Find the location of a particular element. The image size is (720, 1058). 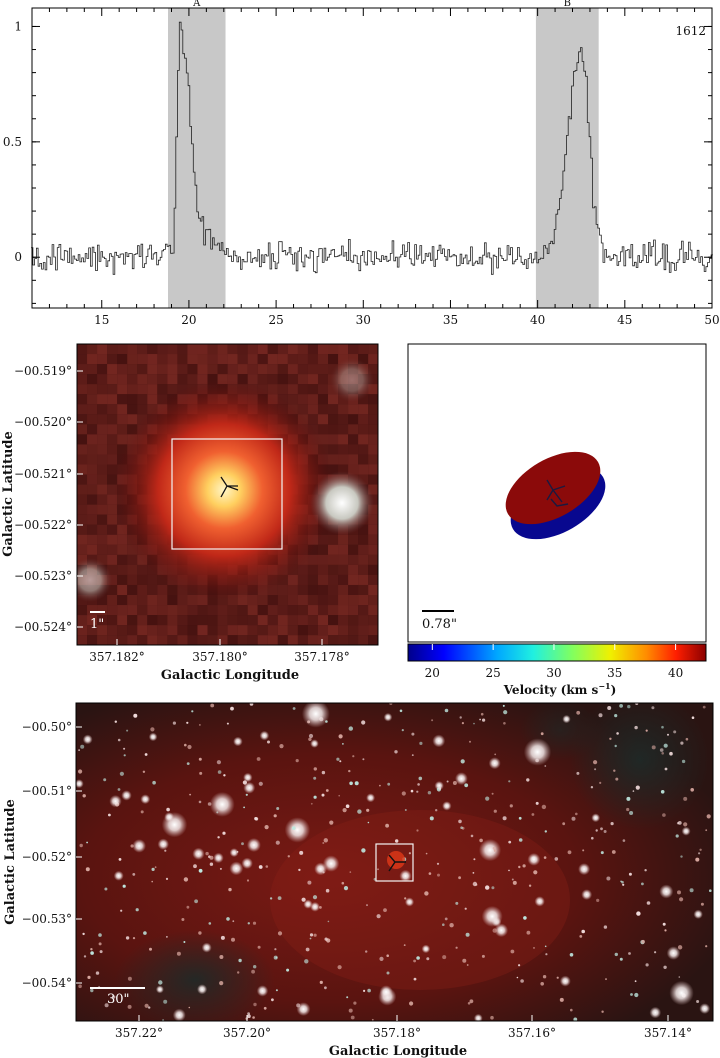

zoom-y-tick-label: −00.522° is located at coordinates (43, 525).